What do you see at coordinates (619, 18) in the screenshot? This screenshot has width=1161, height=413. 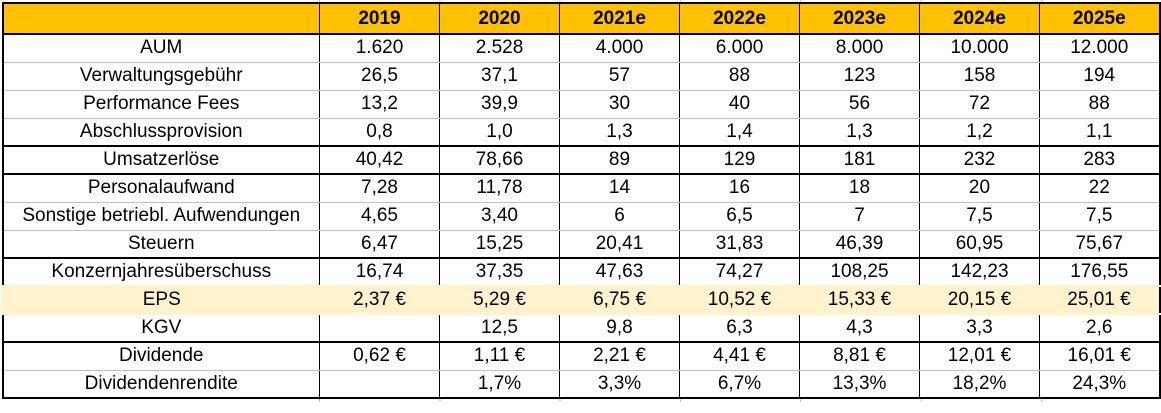 I see `column-header: 2021e` at bounding box center [619, 18].